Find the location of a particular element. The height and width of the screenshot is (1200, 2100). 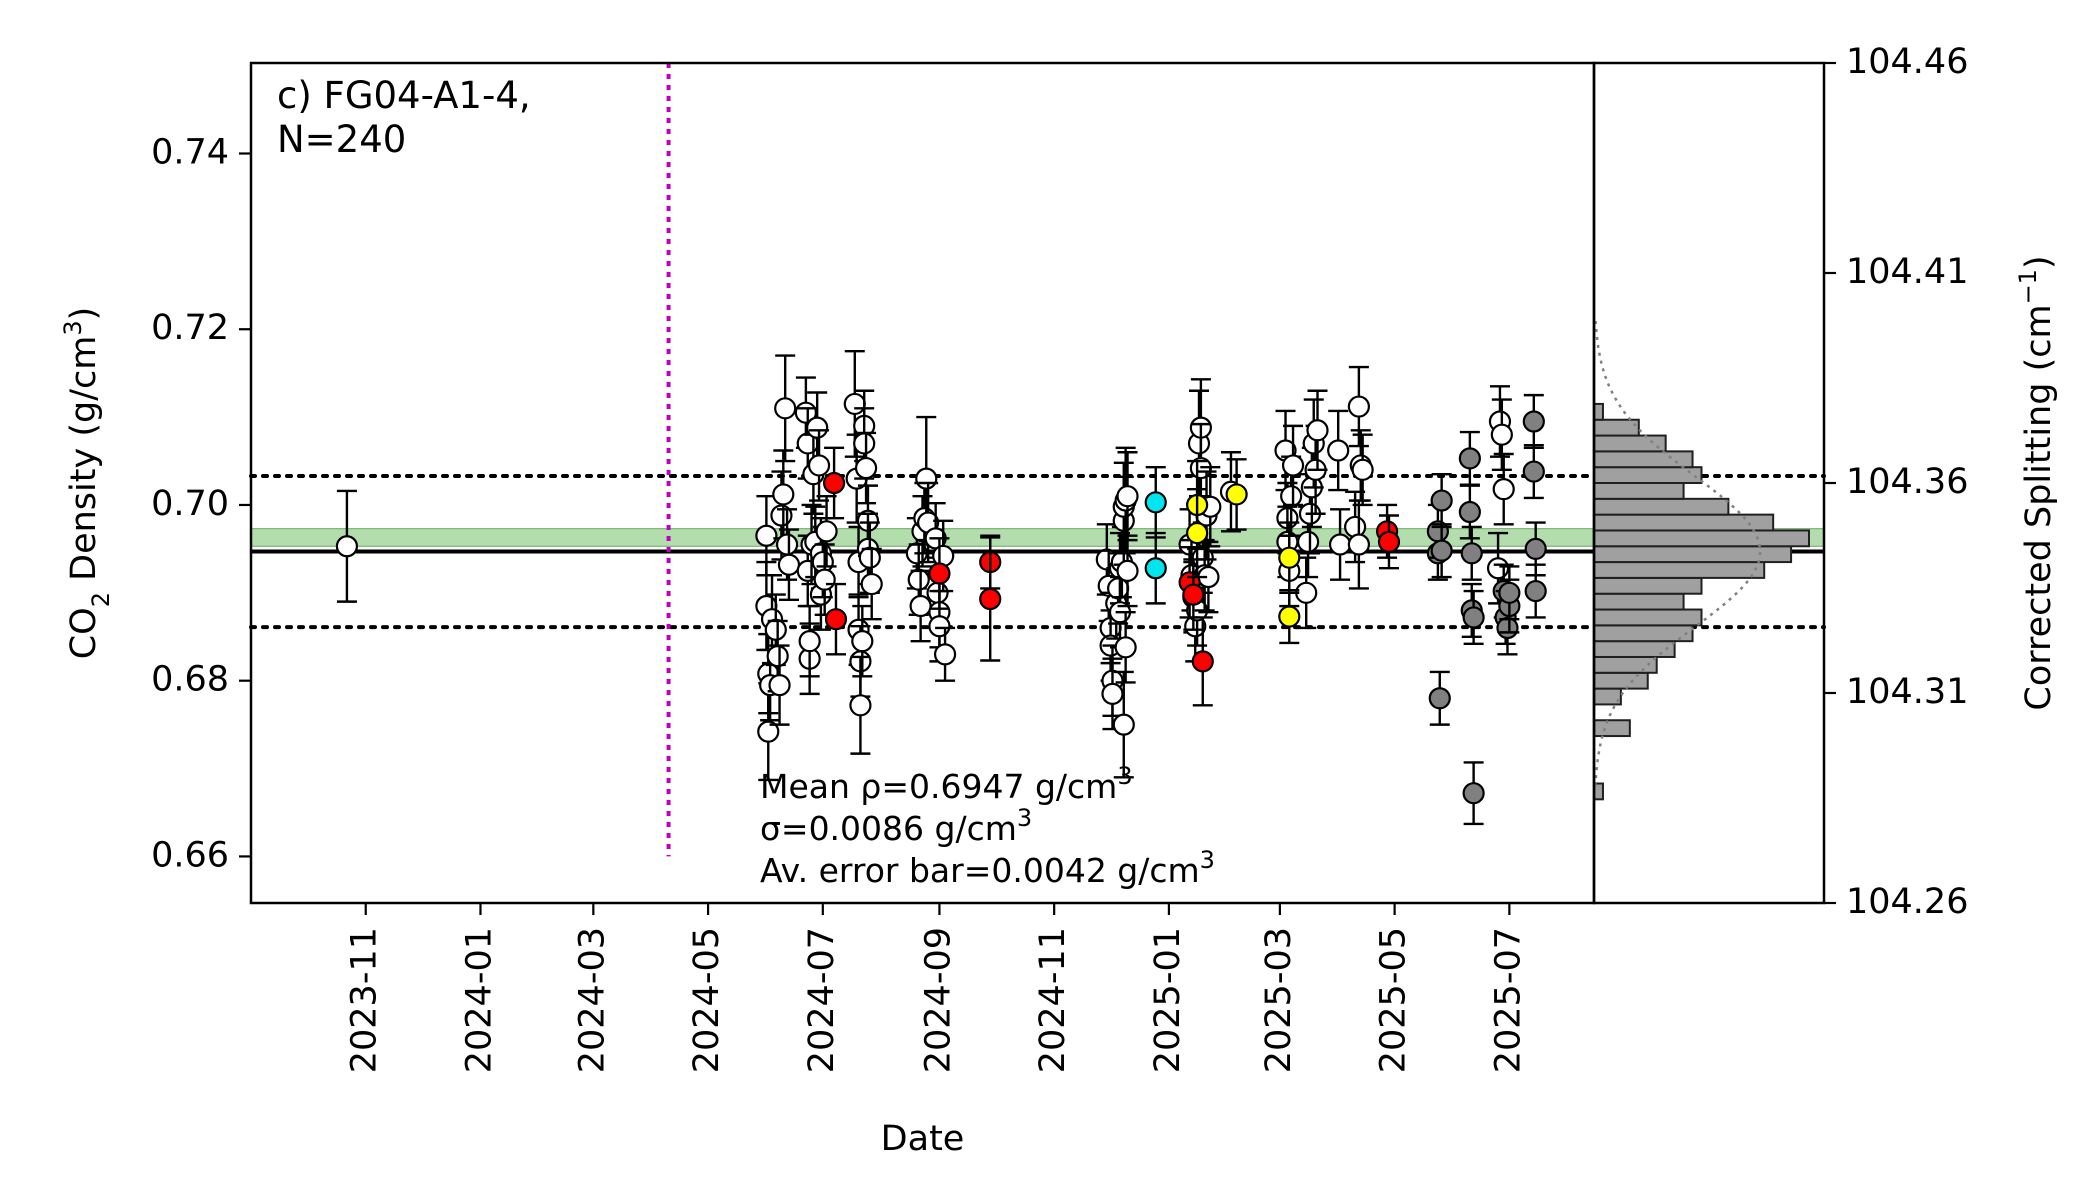

y-tick-label: 0.68 is located at coordinates (190, 680).